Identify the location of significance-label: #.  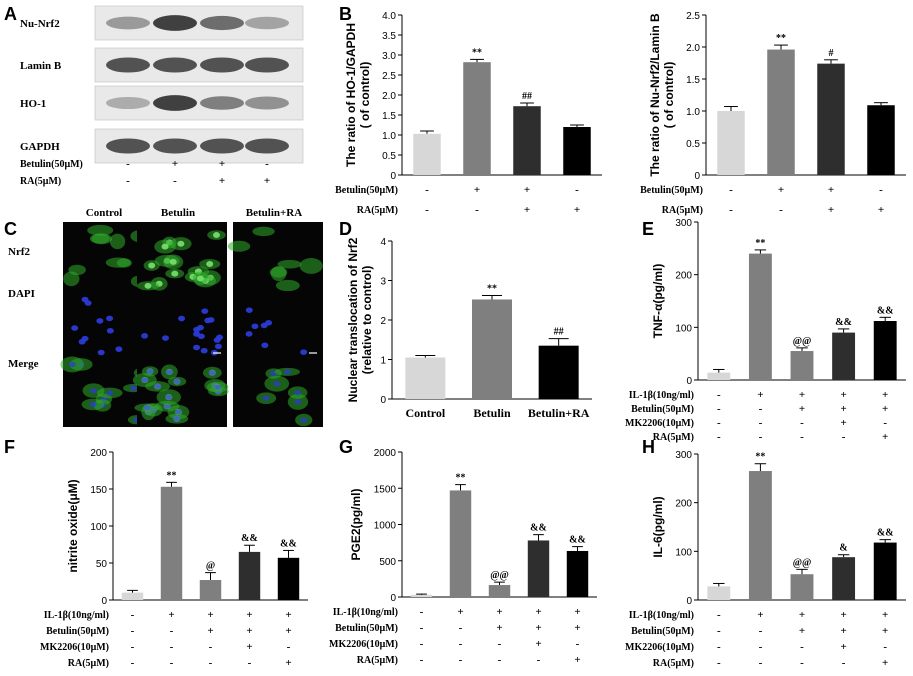
(831, 53).